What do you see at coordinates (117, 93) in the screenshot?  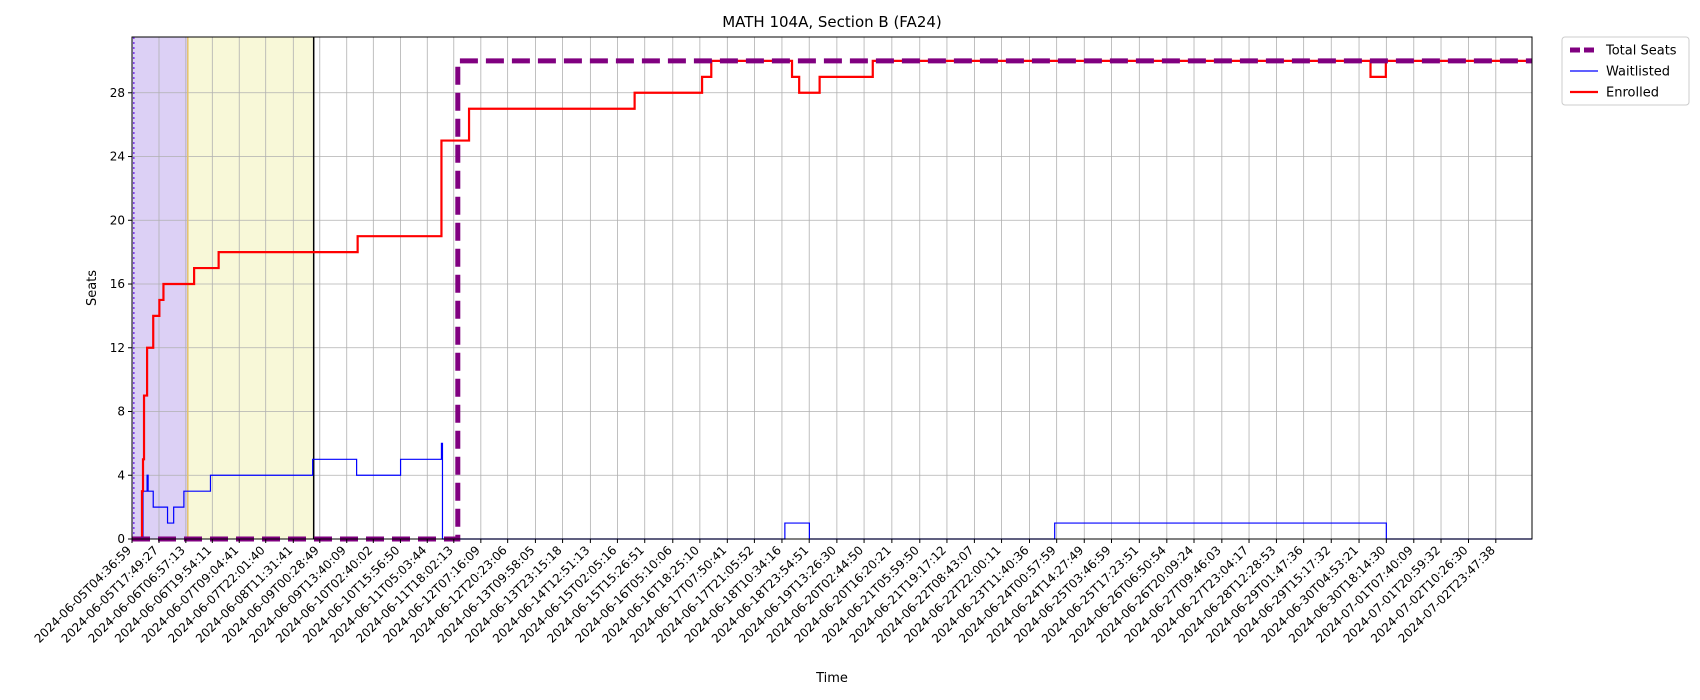 I see `y-tick-label: 28` at bounding box center [117, 93].